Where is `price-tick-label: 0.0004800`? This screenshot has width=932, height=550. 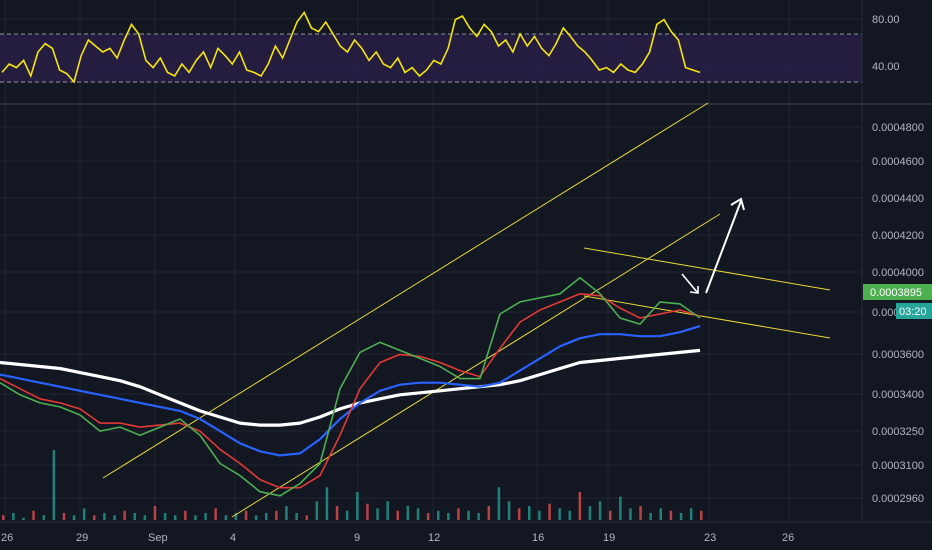 price-tick-label: 0.0004800 is located at coordinates (898, 128).